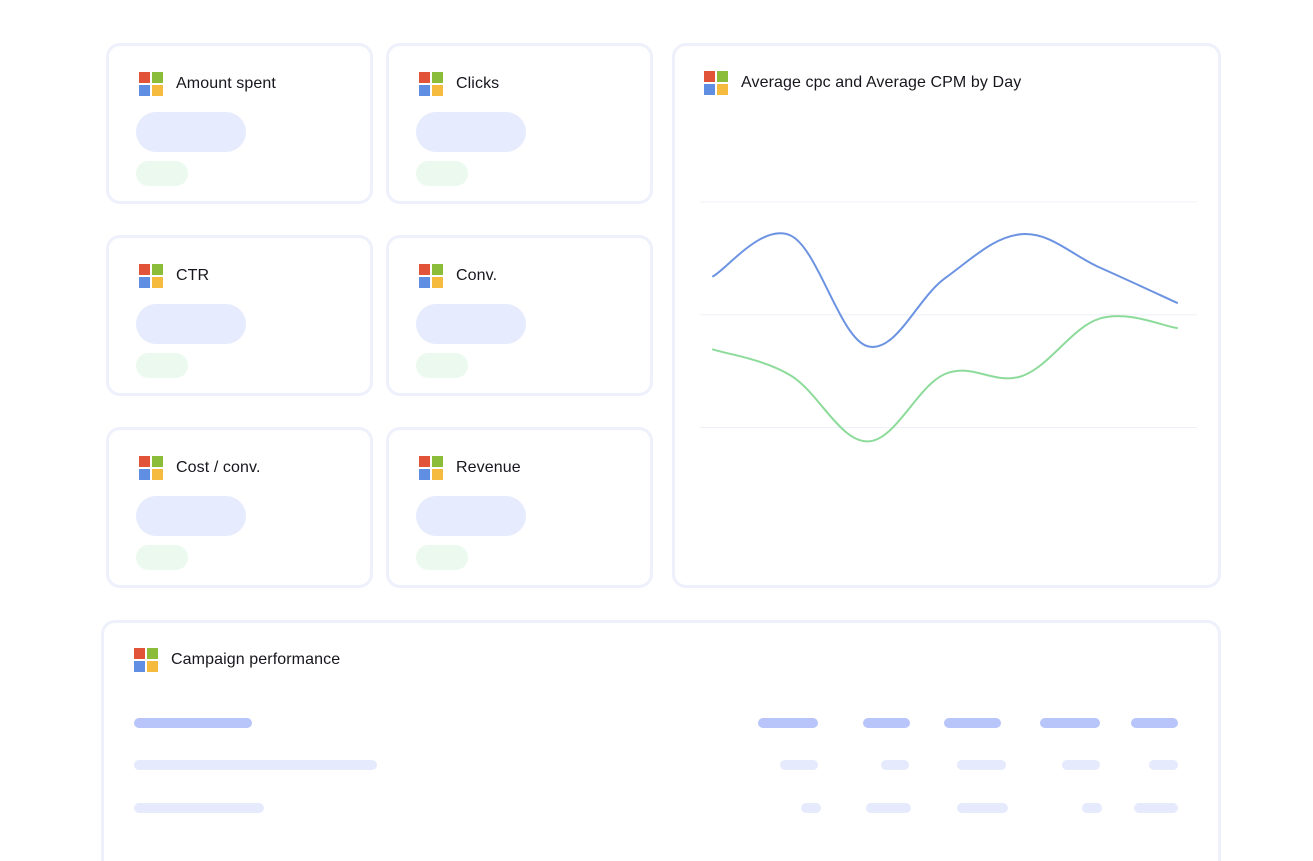 The height and width of the screenshot is (861, 1313). I want to click on kpi-card-header: Cost / conv., so click(200, 468).